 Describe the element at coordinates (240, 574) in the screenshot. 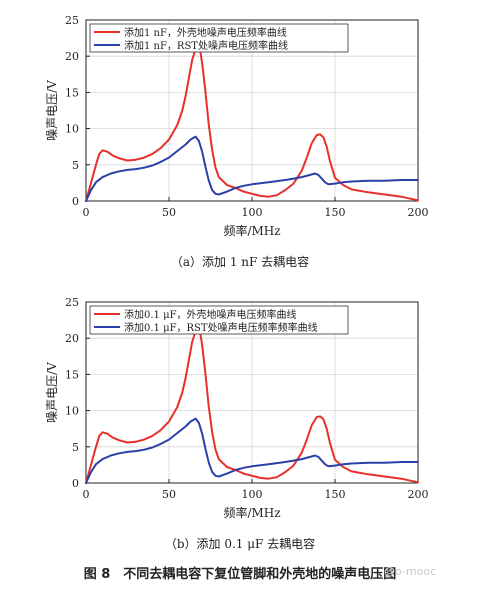

I see `figure-caption: 图 8 不同去耦电容下复位管脚和外壳地的噪声电压图` at that location.